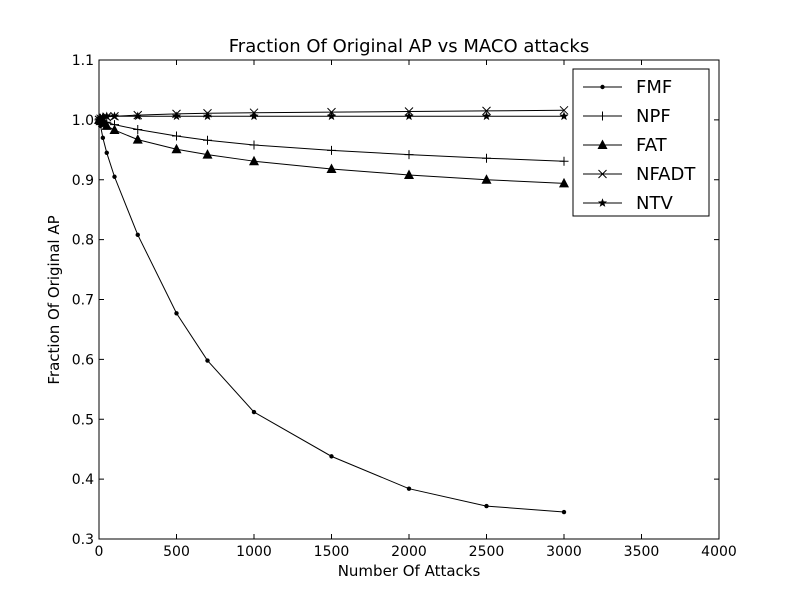  I want to click on y-tick-label: 0.7, so click(83, 301).